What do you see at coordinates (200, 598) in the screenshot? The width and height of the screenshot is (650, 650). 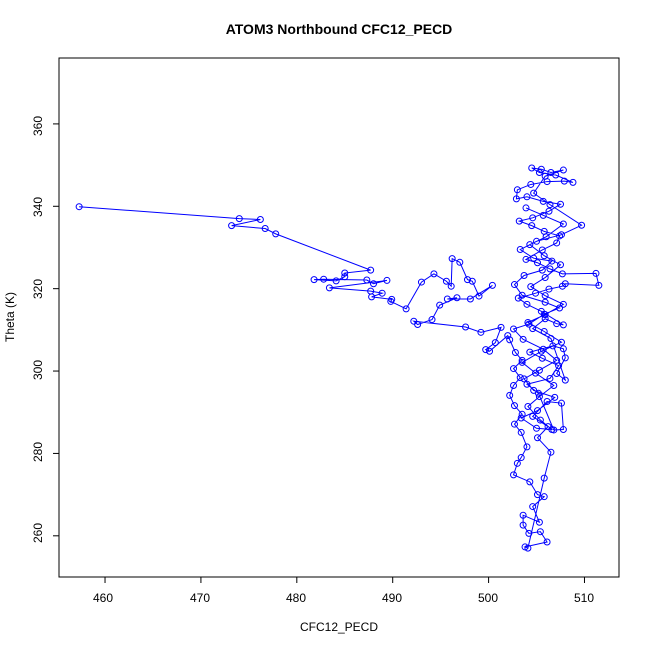 I see `x-tick-label: 470` at bounding box center [200, 598].